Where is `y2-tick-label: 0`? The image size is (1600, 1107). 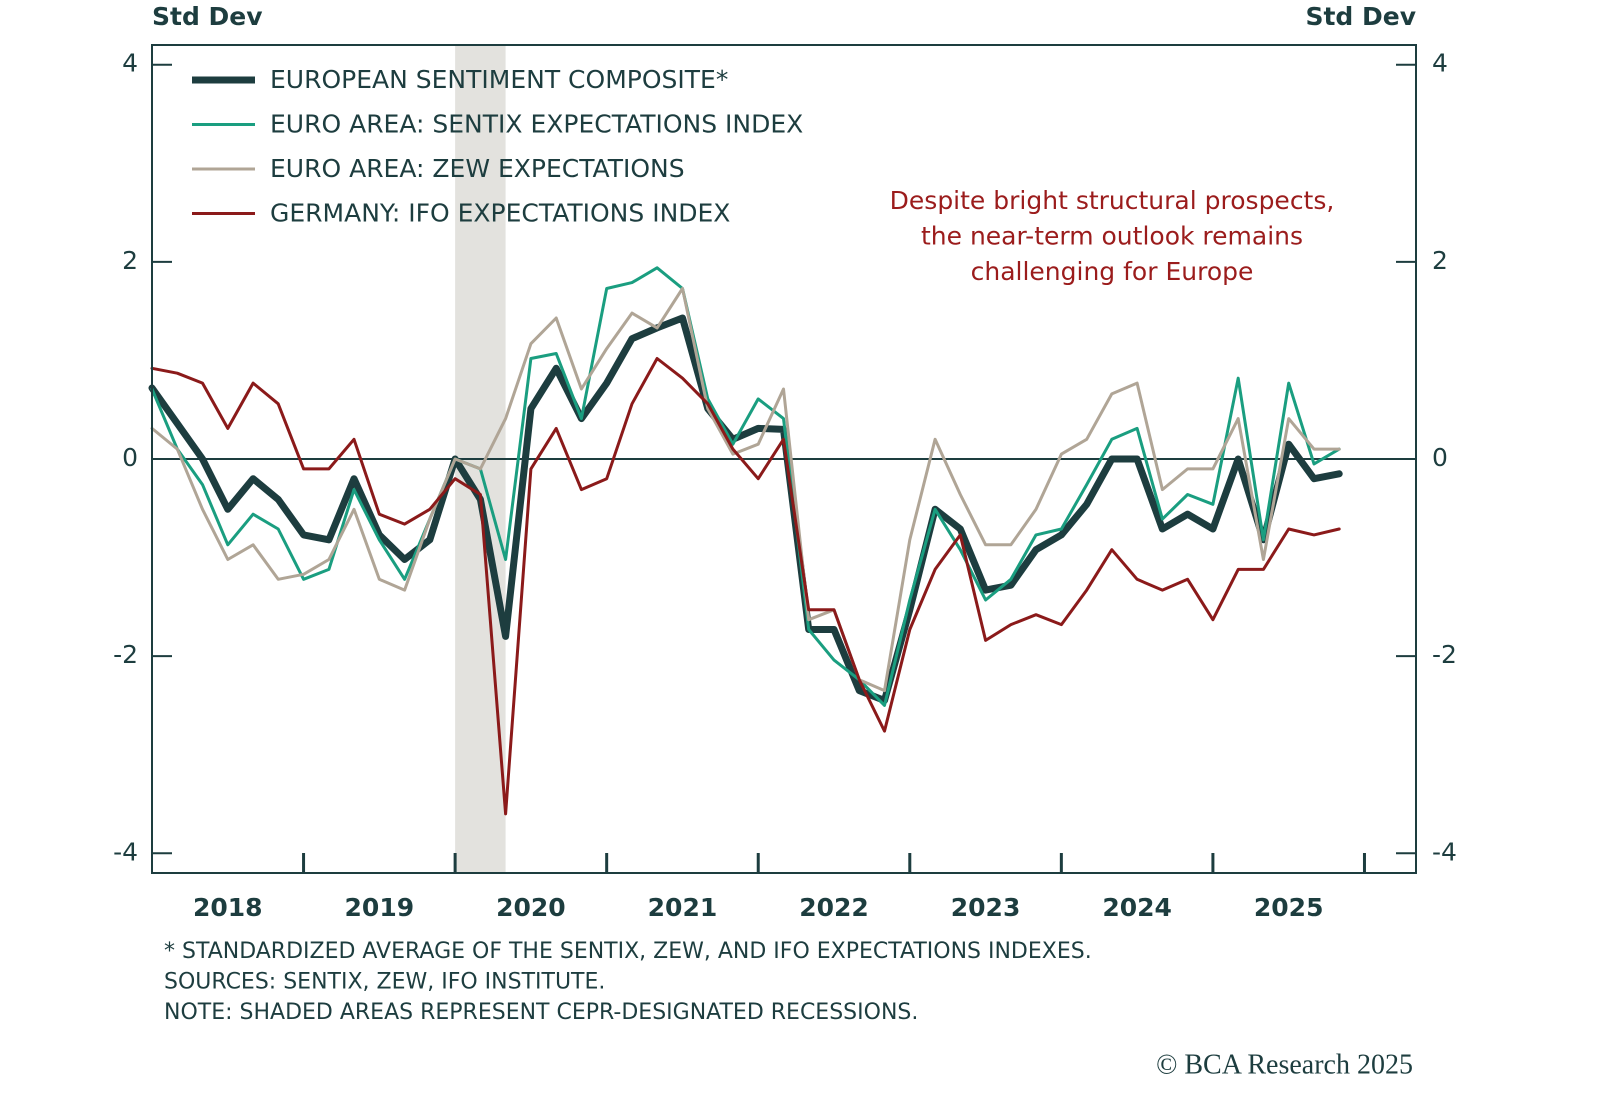 y2-tick-label: 0 is located at coordinates (1440, 457).